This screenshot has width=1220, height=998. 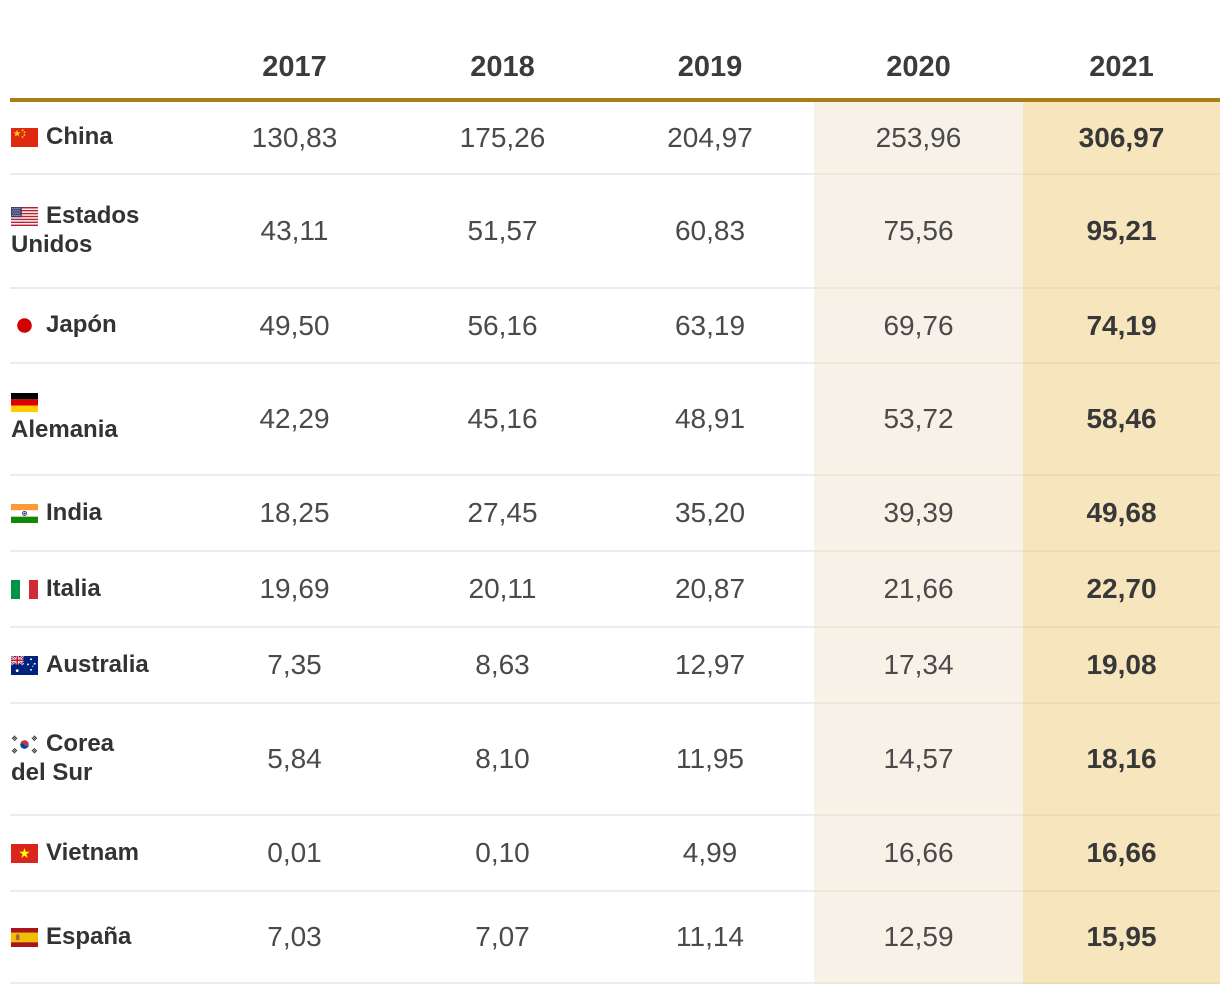 I want to click on country-name: India, so click(x=74, y=512).